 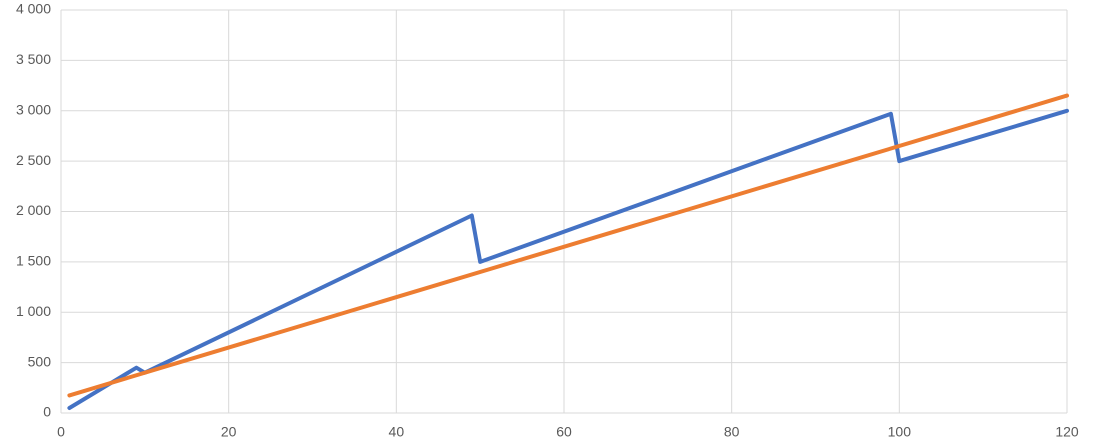 I want to click on x-tick-label: 100, so click(x=900, y=432).